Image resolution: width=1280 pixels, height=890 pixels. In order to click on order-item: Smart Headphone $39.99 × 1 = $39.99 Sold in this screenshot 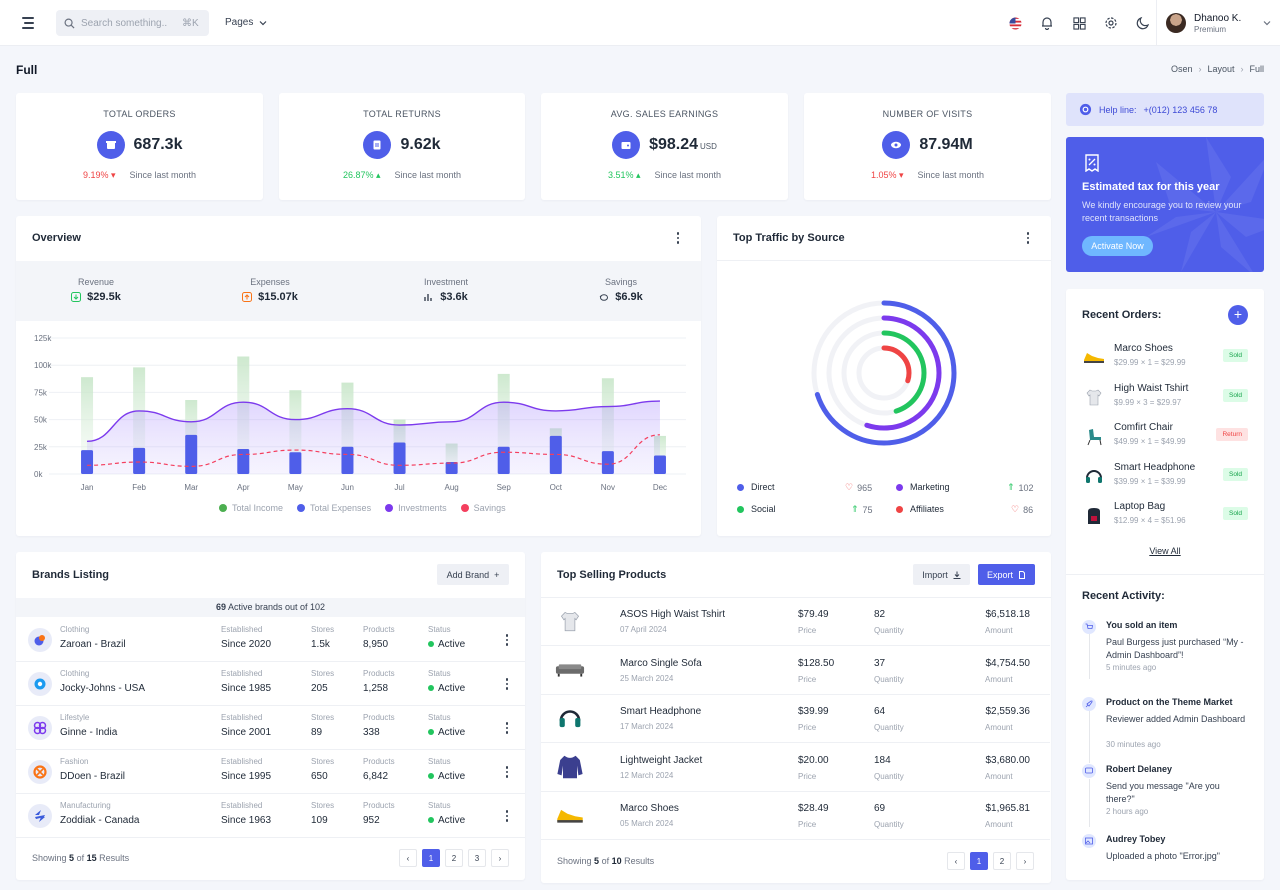, I will do `click(1165, 476)`.